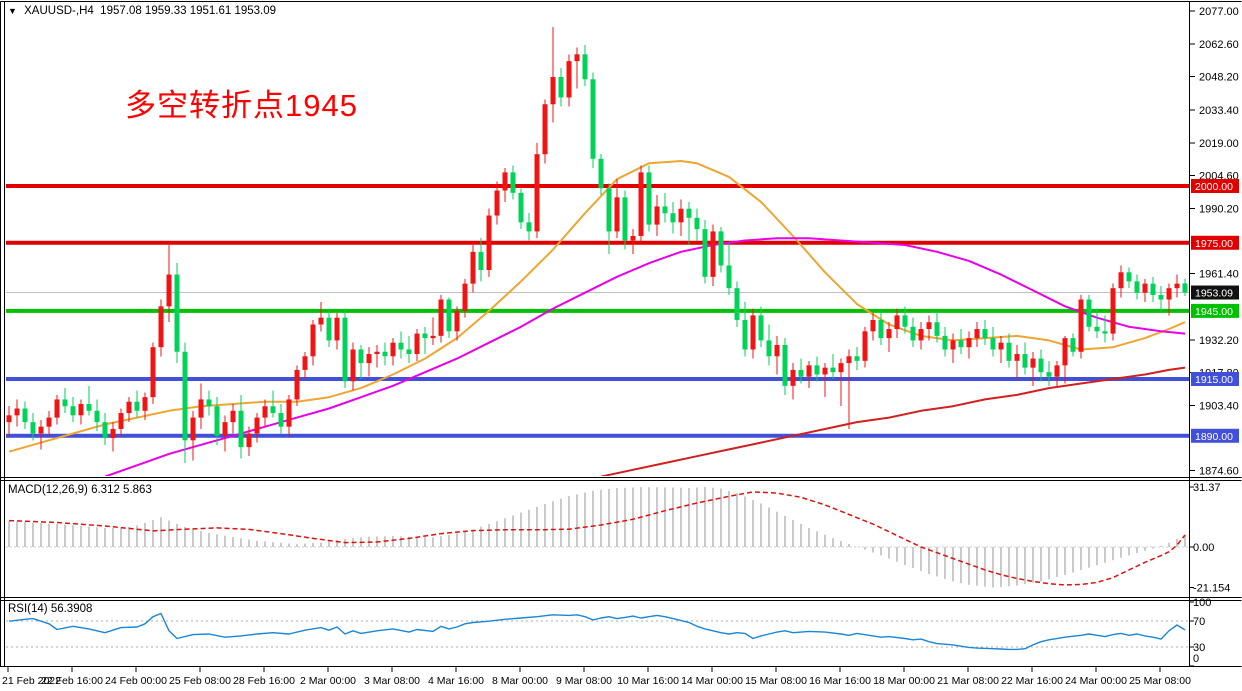  I want to click on rsi-indicator-label: RSI(14) 56.3908, so click(50, 609).